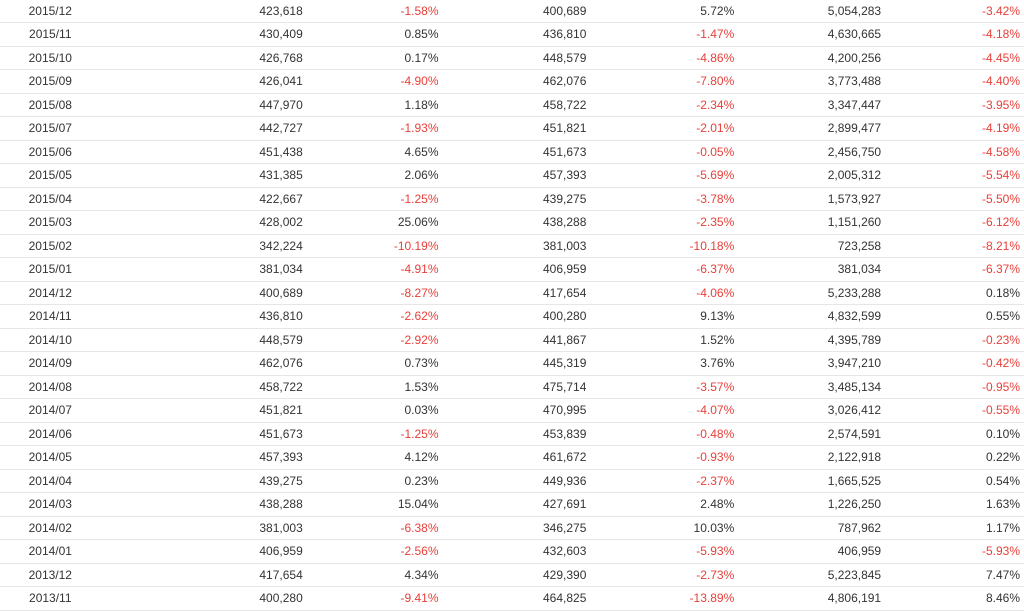  What do you see at coordinates (808, 175) in the screenshot?
I see `cumulative-cell: 2,005,312` at bounding box center [808, 175].